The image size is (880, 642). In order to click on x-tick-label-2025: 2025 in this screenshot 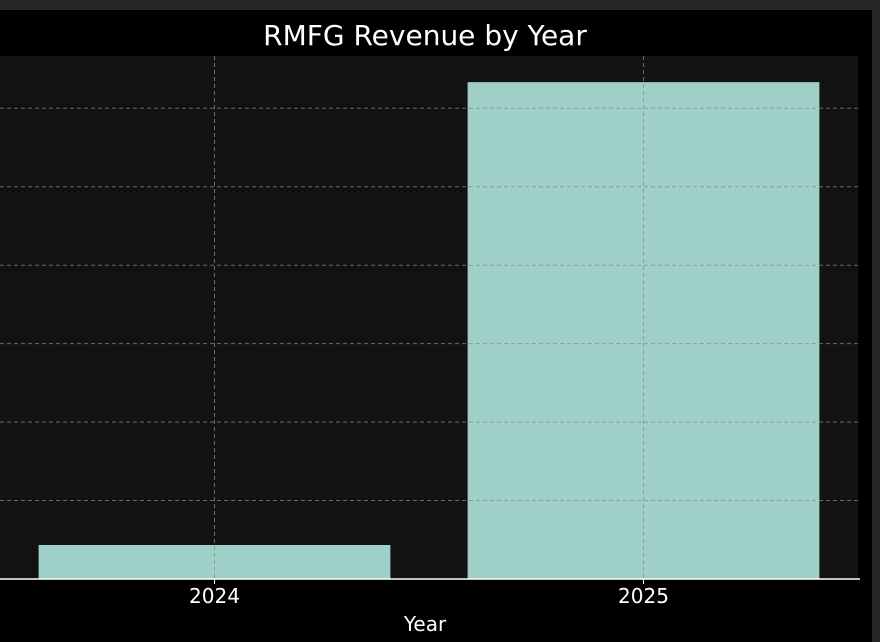, I will do `click(643, 596)`.